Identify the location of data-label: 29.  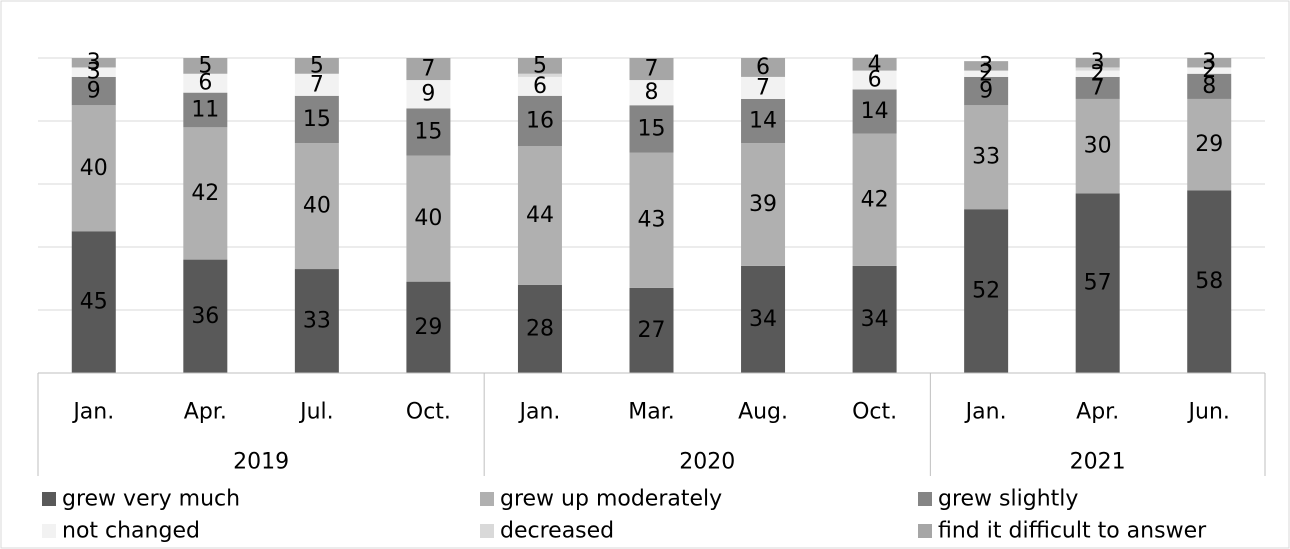
(428, 327).